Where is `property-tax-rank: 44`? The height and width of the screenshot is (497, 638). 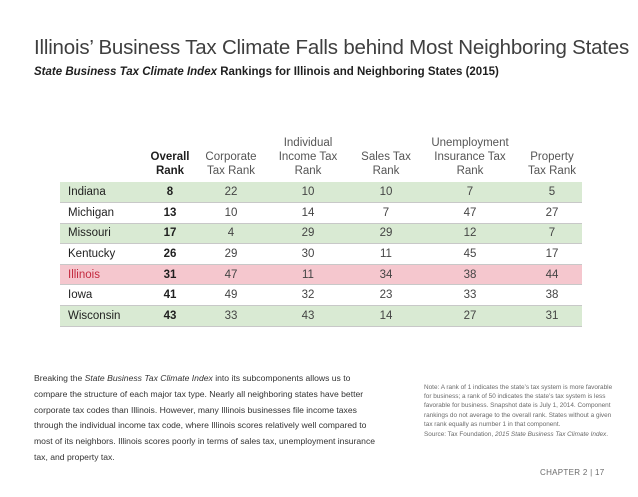 property-tax-rank: 44 is located at coordinates (552, 274).